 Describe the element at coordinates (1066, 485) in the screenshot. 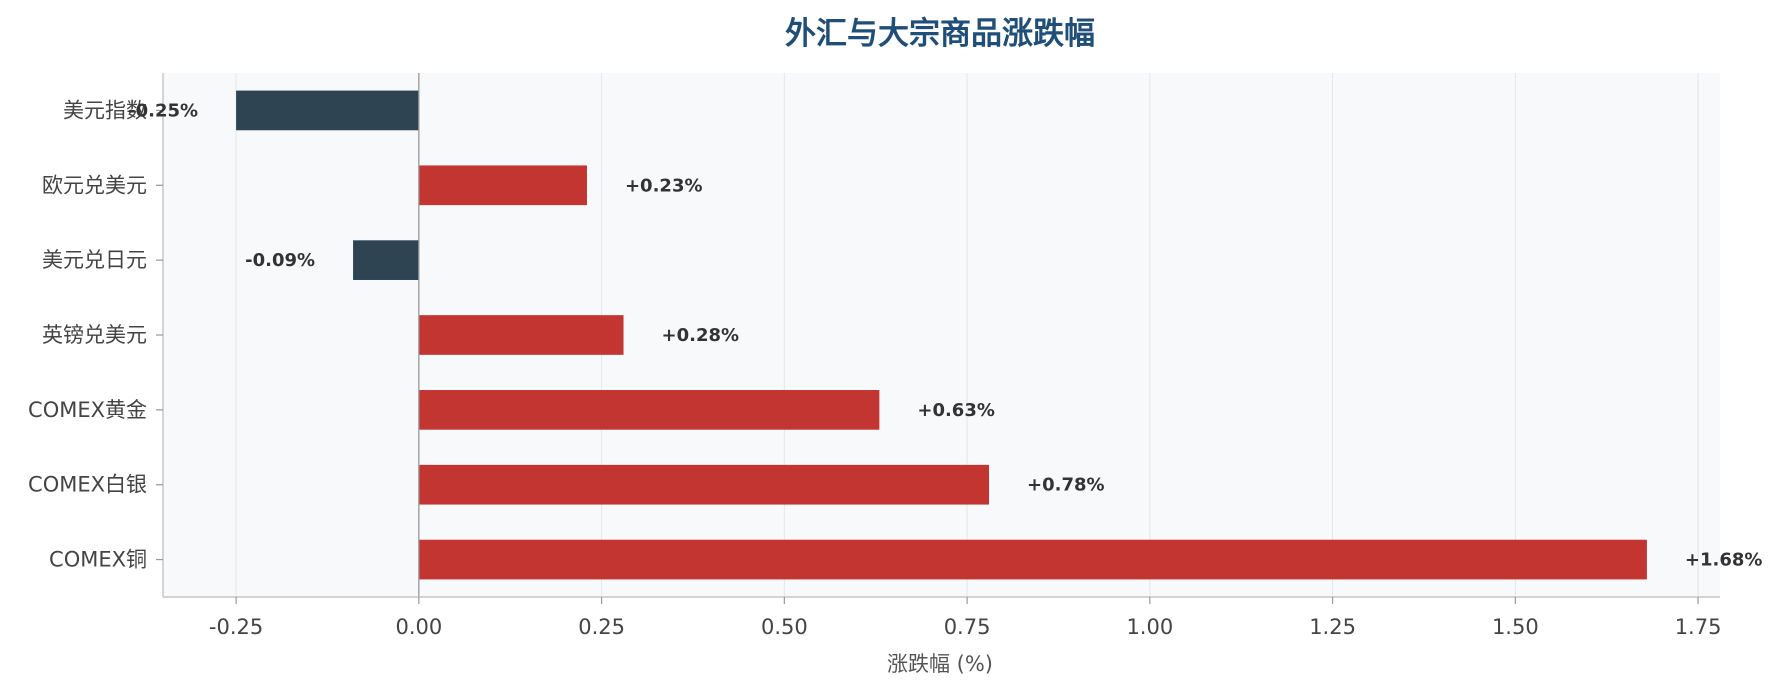

I see `data-label: +0.78%` at that location.